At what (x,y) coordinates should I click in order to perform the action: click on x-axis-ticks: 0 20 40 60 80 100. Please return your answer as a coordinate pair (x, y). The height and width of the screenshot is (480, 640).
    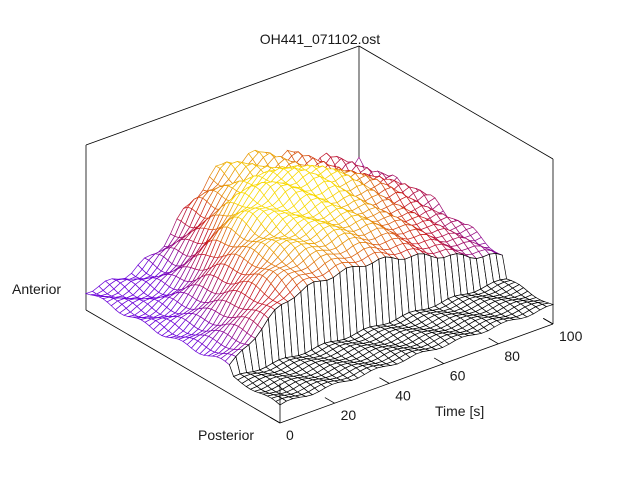
    Looking at the image, I should click on (426, 380).